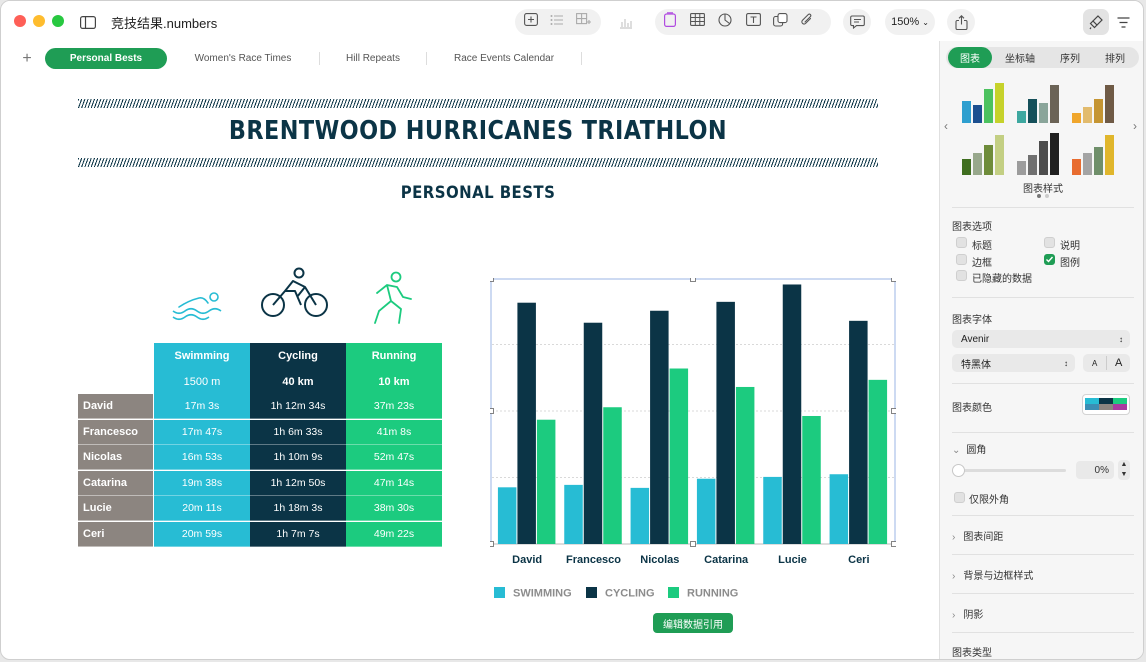 This screenshot has height=662, width=1146. Describe the element at coordinates (725, 22) in the screenshot. I see `chart-pie-icon` at that location.